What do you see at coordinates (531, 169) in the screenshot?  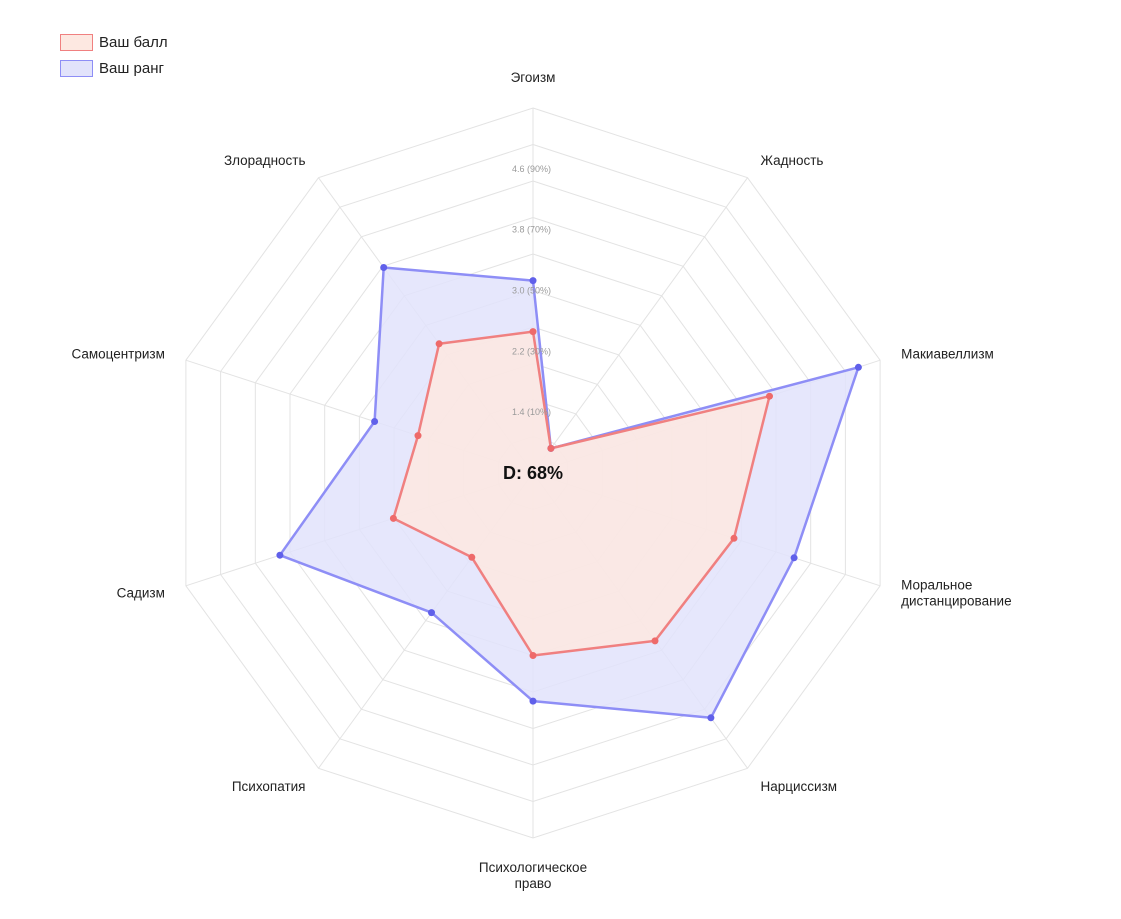 I see `tick-label: 4.6 (90%)` at bounding box center [531, 169].